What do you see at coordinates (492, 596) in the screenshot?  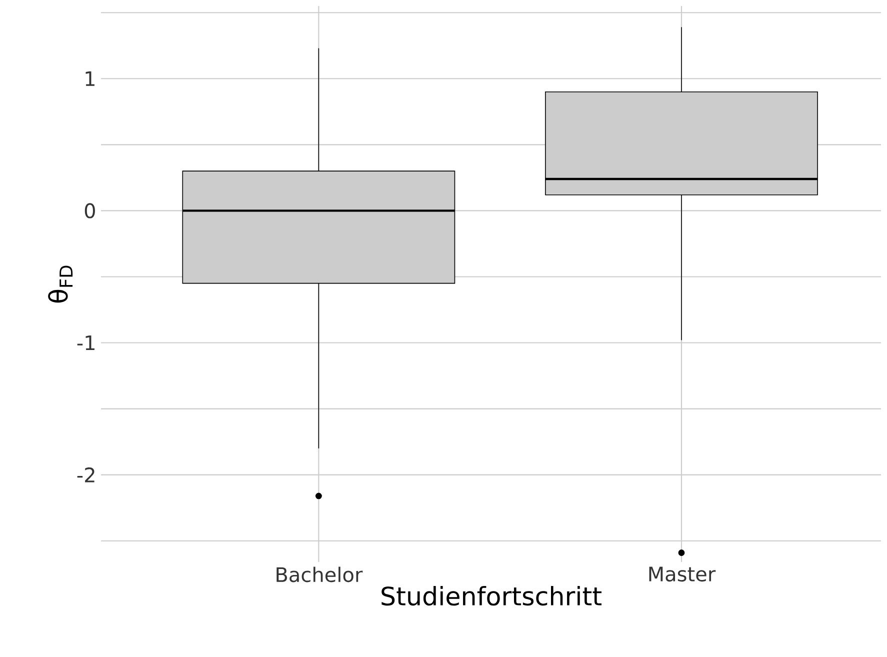 I see `x-axis-title: Studienfortschritt` at bounding box center [492, 596].